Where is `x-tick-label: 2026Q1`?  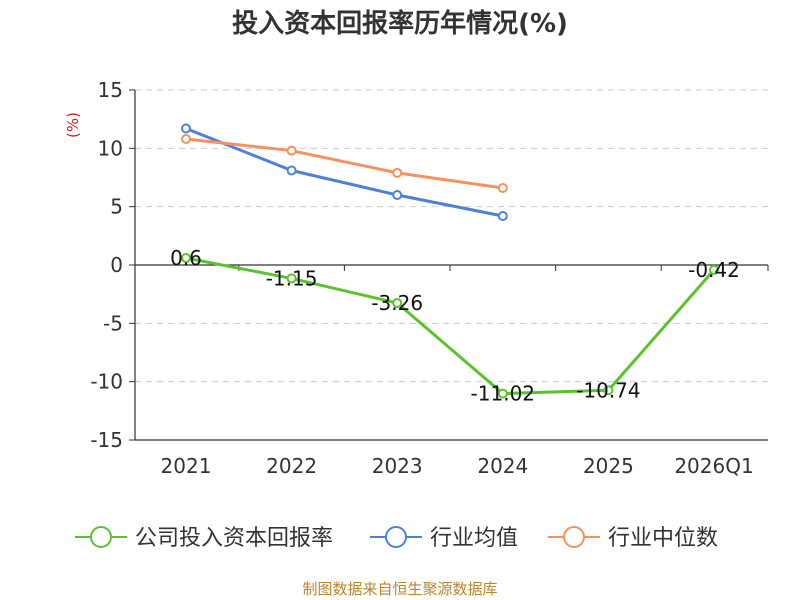
x-tick-label: 2026Q1 is located at coordinates (713, 466).